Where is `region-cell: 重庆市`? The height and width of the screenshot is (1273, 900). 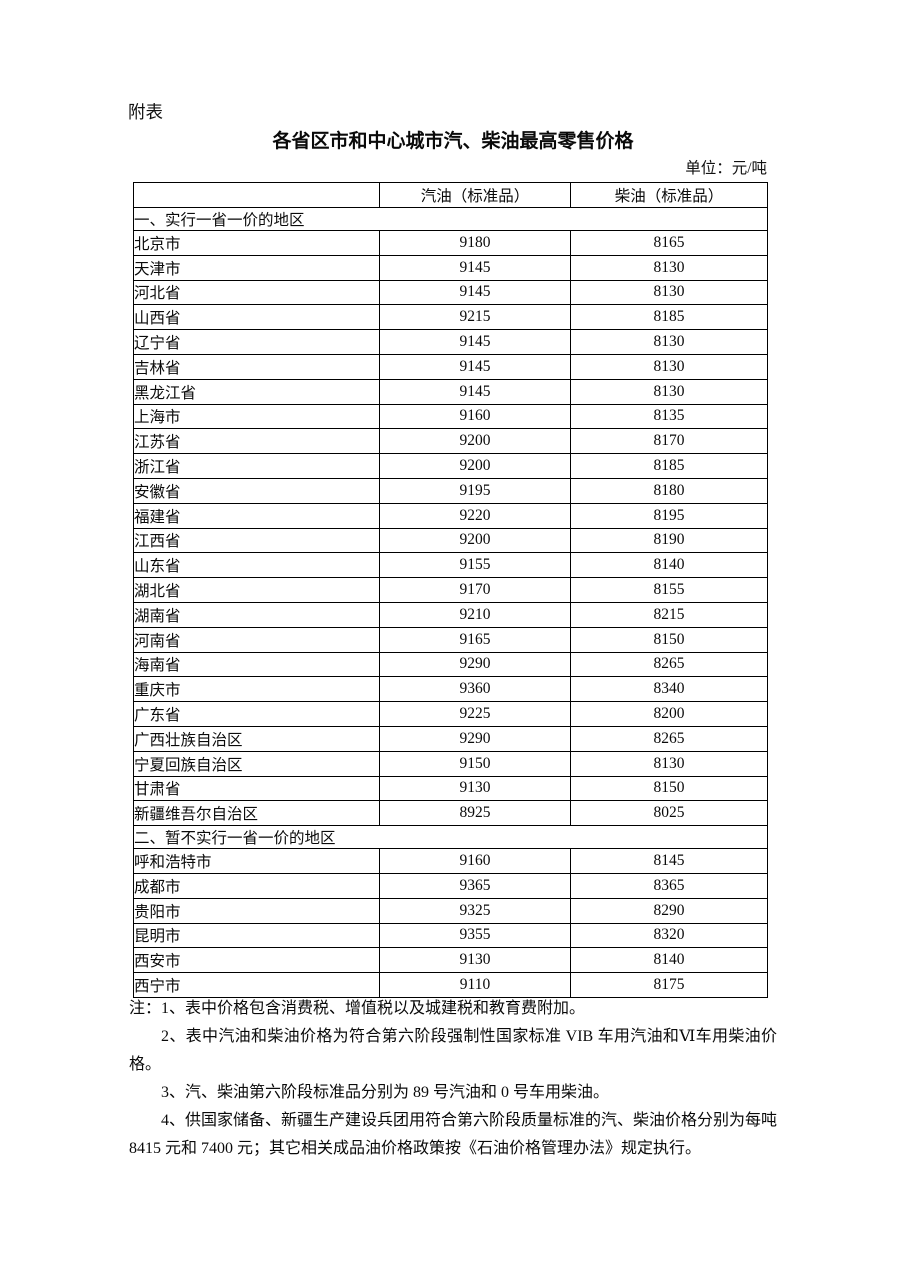 region-cell: 重庆市 is located at coordinates (256, 689).